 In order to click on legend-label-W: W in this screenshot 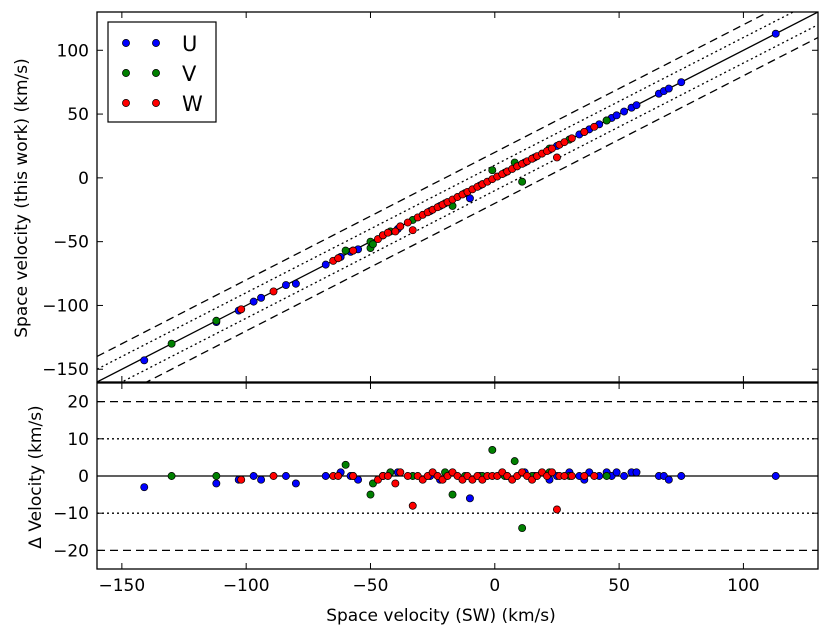, I will do `click(192, 104)`.